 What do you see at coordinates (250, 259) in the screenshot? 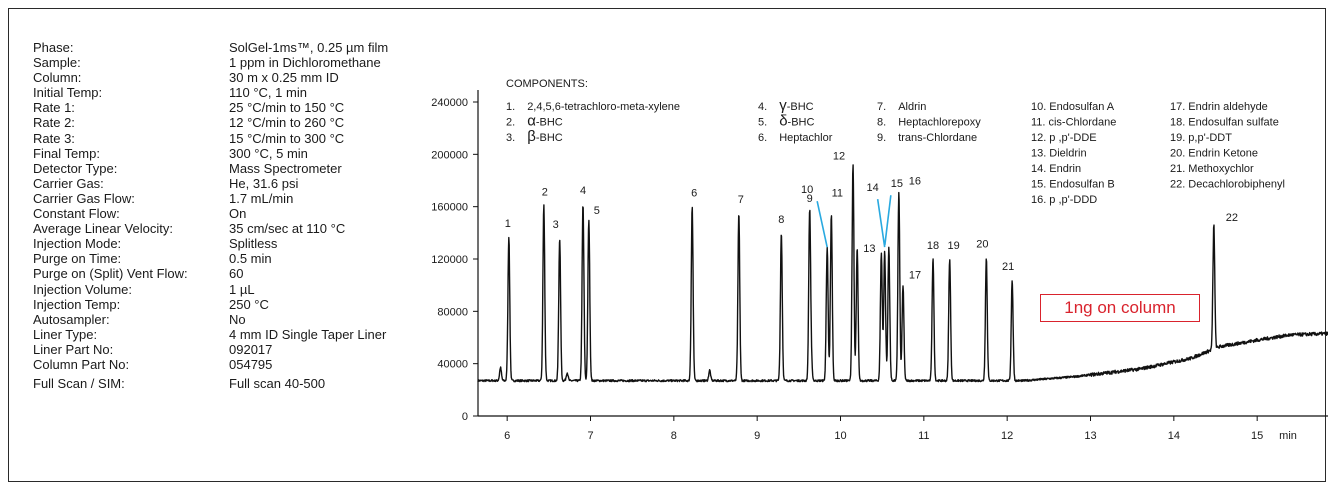
I see `parameter-value: 0.5 min` at bounding box center [250, 259].